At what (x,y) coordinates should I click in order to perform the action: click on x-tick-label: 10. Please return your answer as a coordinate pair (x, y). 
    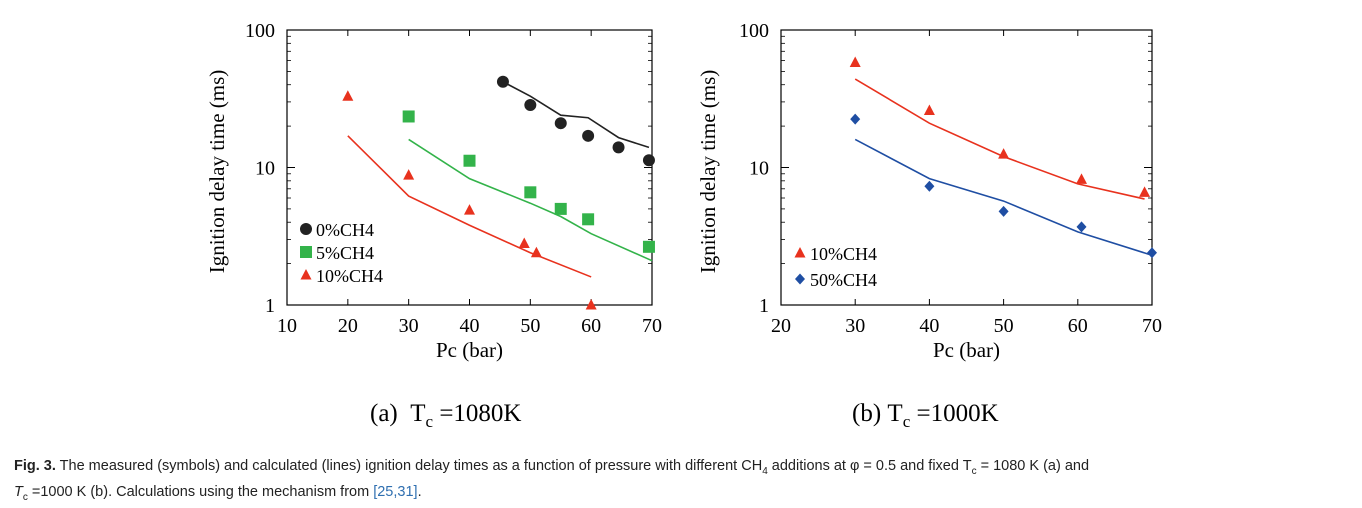
    Looking at the image, I should click on (287, 326).